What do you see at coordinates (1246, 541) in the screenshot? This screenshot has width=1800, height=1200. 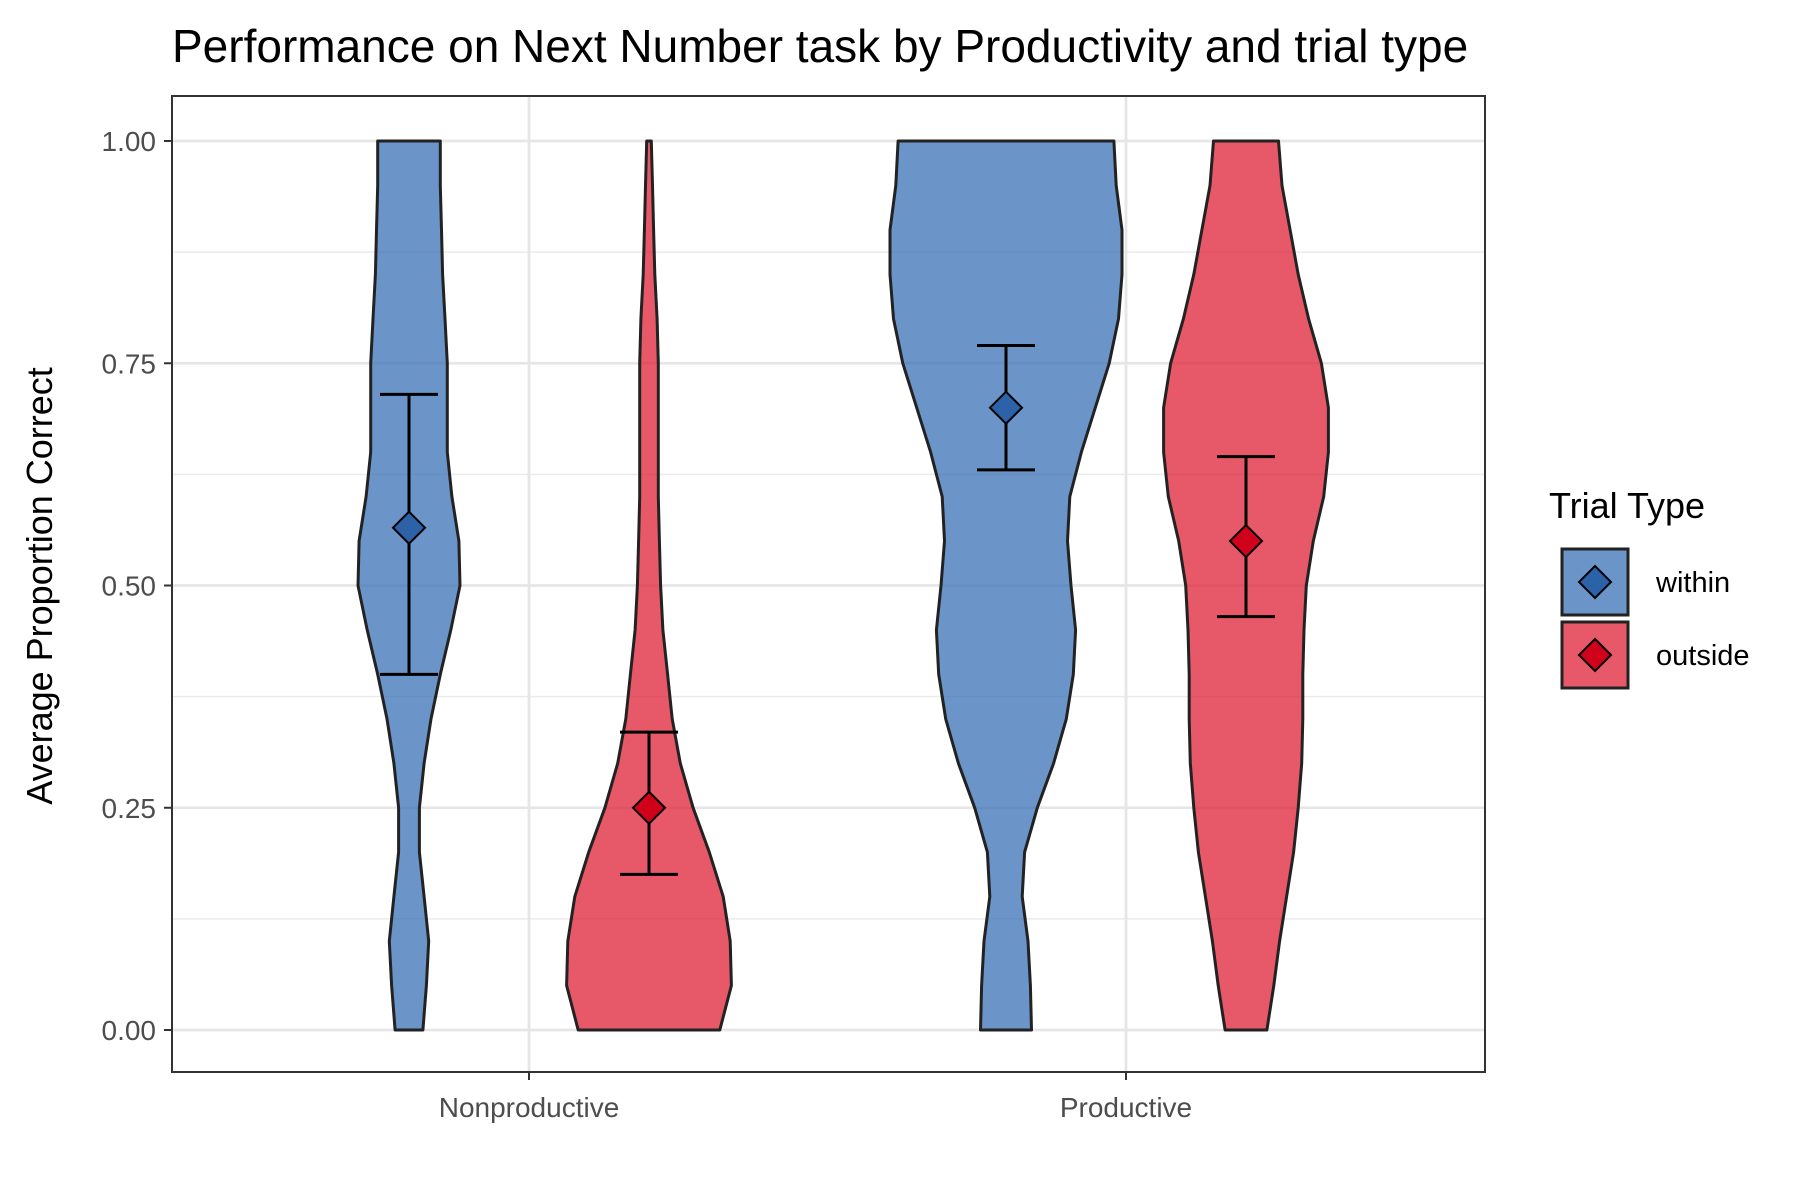 I see `mean-point-outside-productive` at bounding box center [1246, 541].